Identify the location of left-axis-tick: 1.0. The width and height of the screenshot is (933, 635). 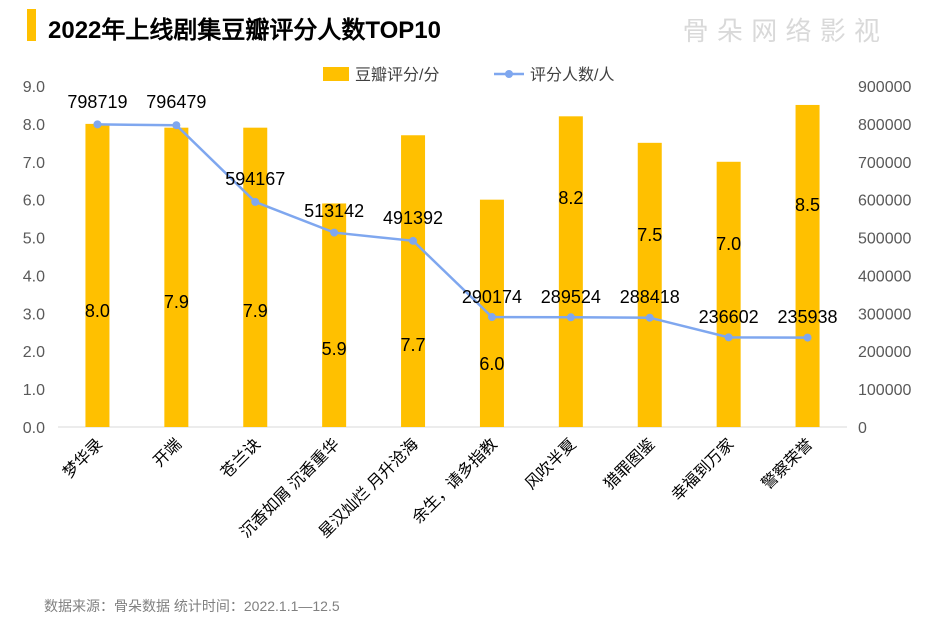
(34, 390).